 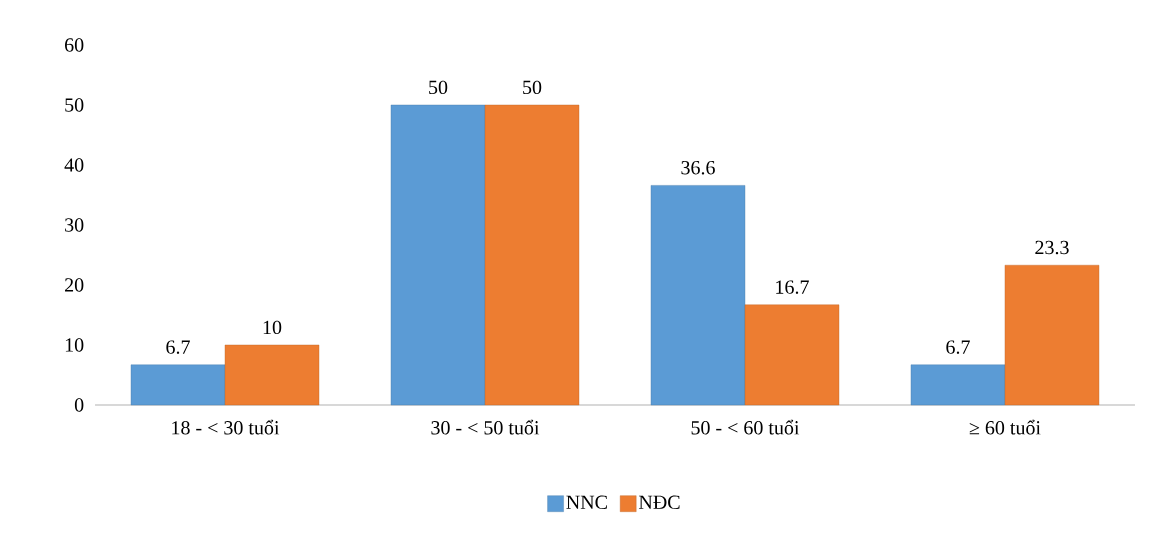 I want to click on x-tick-label: 18 - < 30 tuổi, so click(x=226, y=427).